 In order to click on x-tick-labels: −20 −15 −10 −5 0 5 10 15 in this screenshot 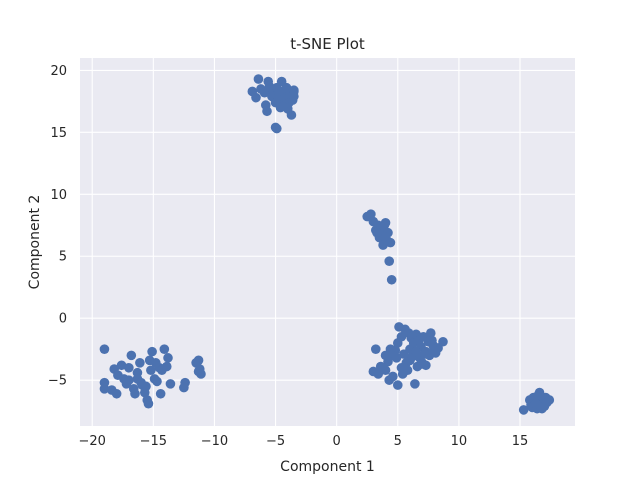, I will do `click(304, 441)`.